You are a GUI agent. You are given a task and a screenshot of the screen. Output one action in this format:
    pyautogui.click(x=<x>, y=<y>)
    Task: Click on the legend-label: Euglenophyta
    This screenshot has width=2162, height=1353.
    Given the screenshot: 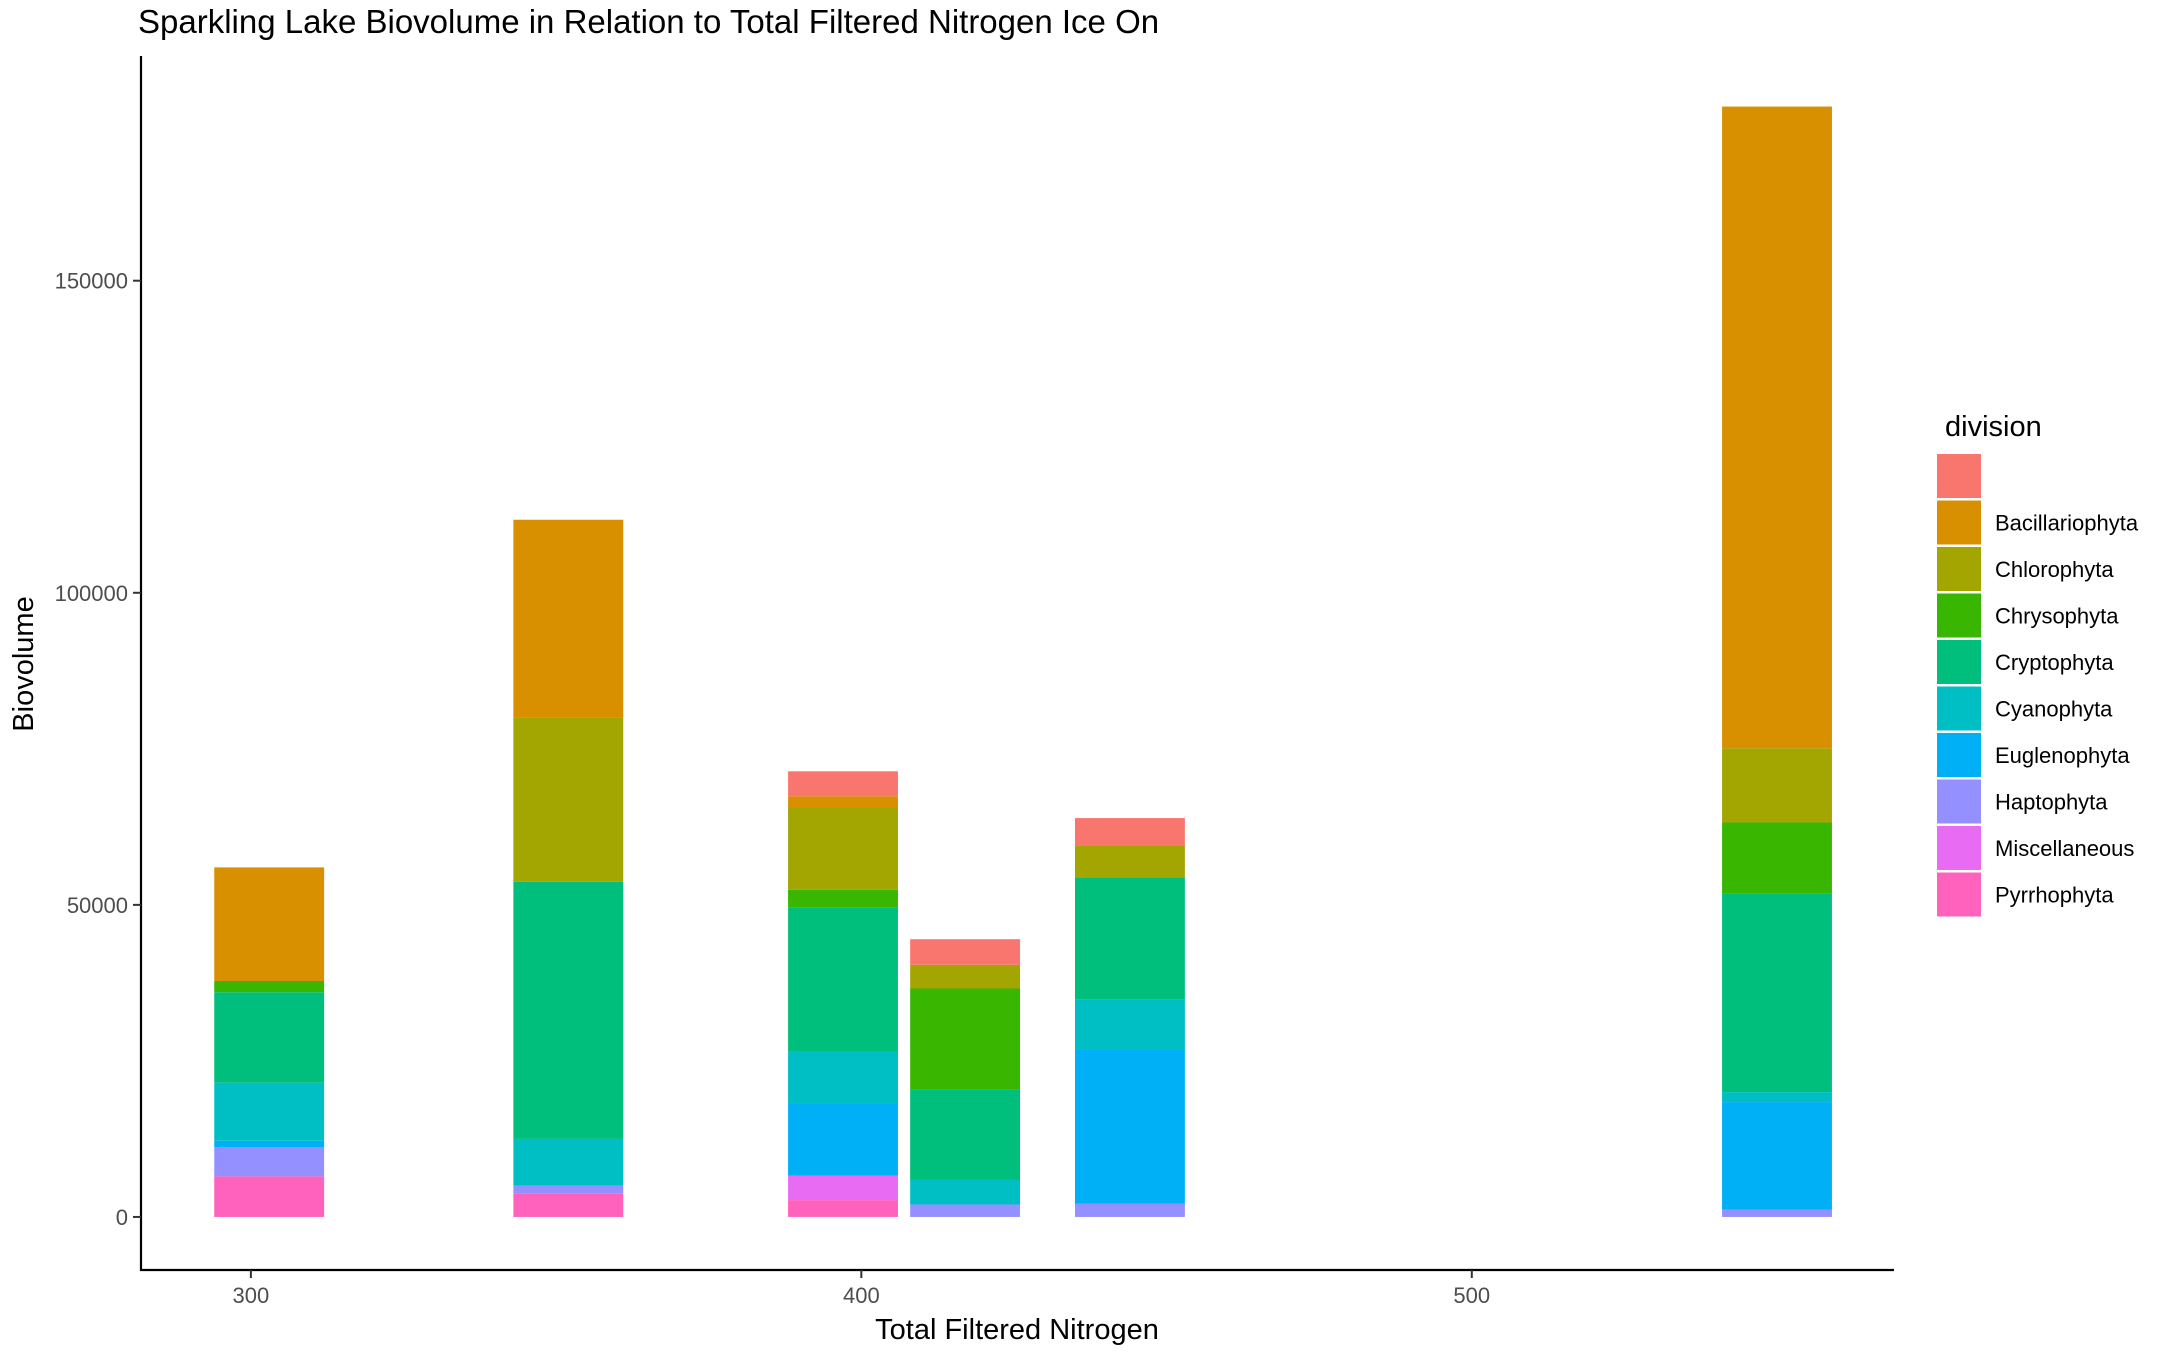 What is the action you would take?
    pyautogui.click(x=2062, y=755)
    